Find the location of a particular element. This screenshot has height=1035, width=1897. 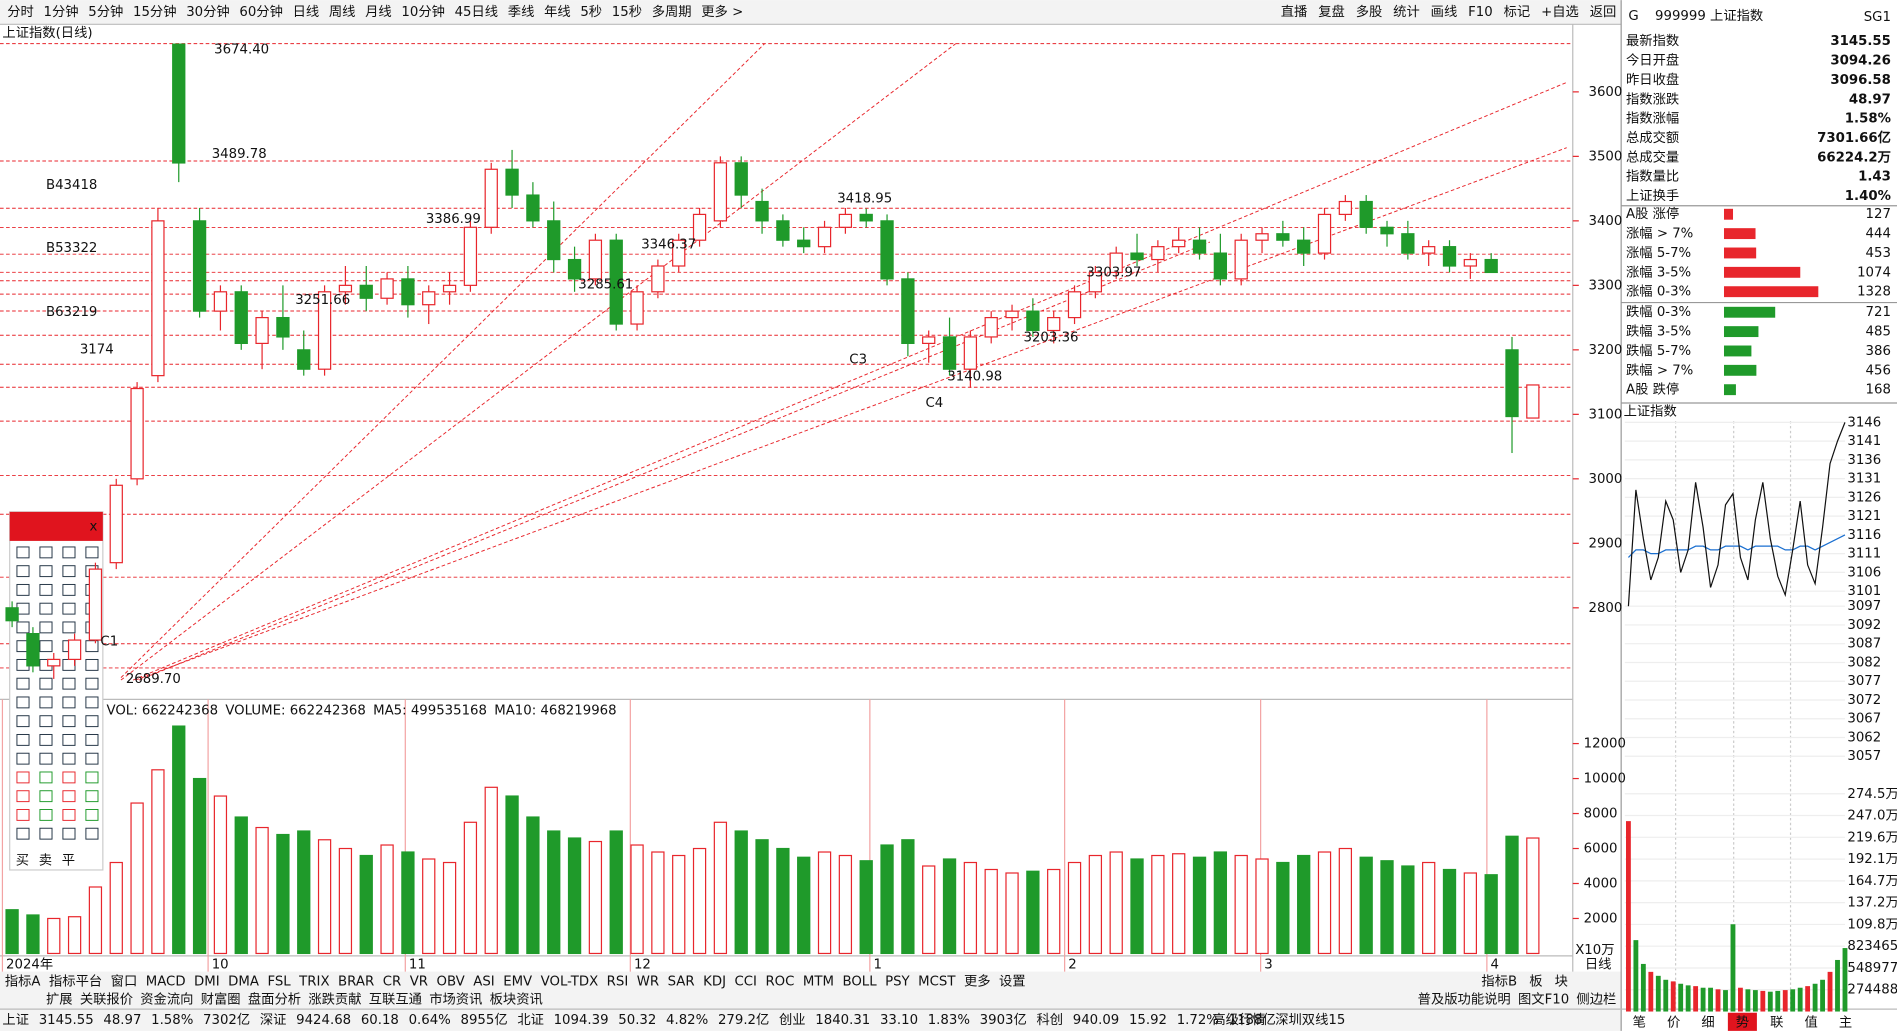

tab: 60分钟 is located at coordinates (261, 11).